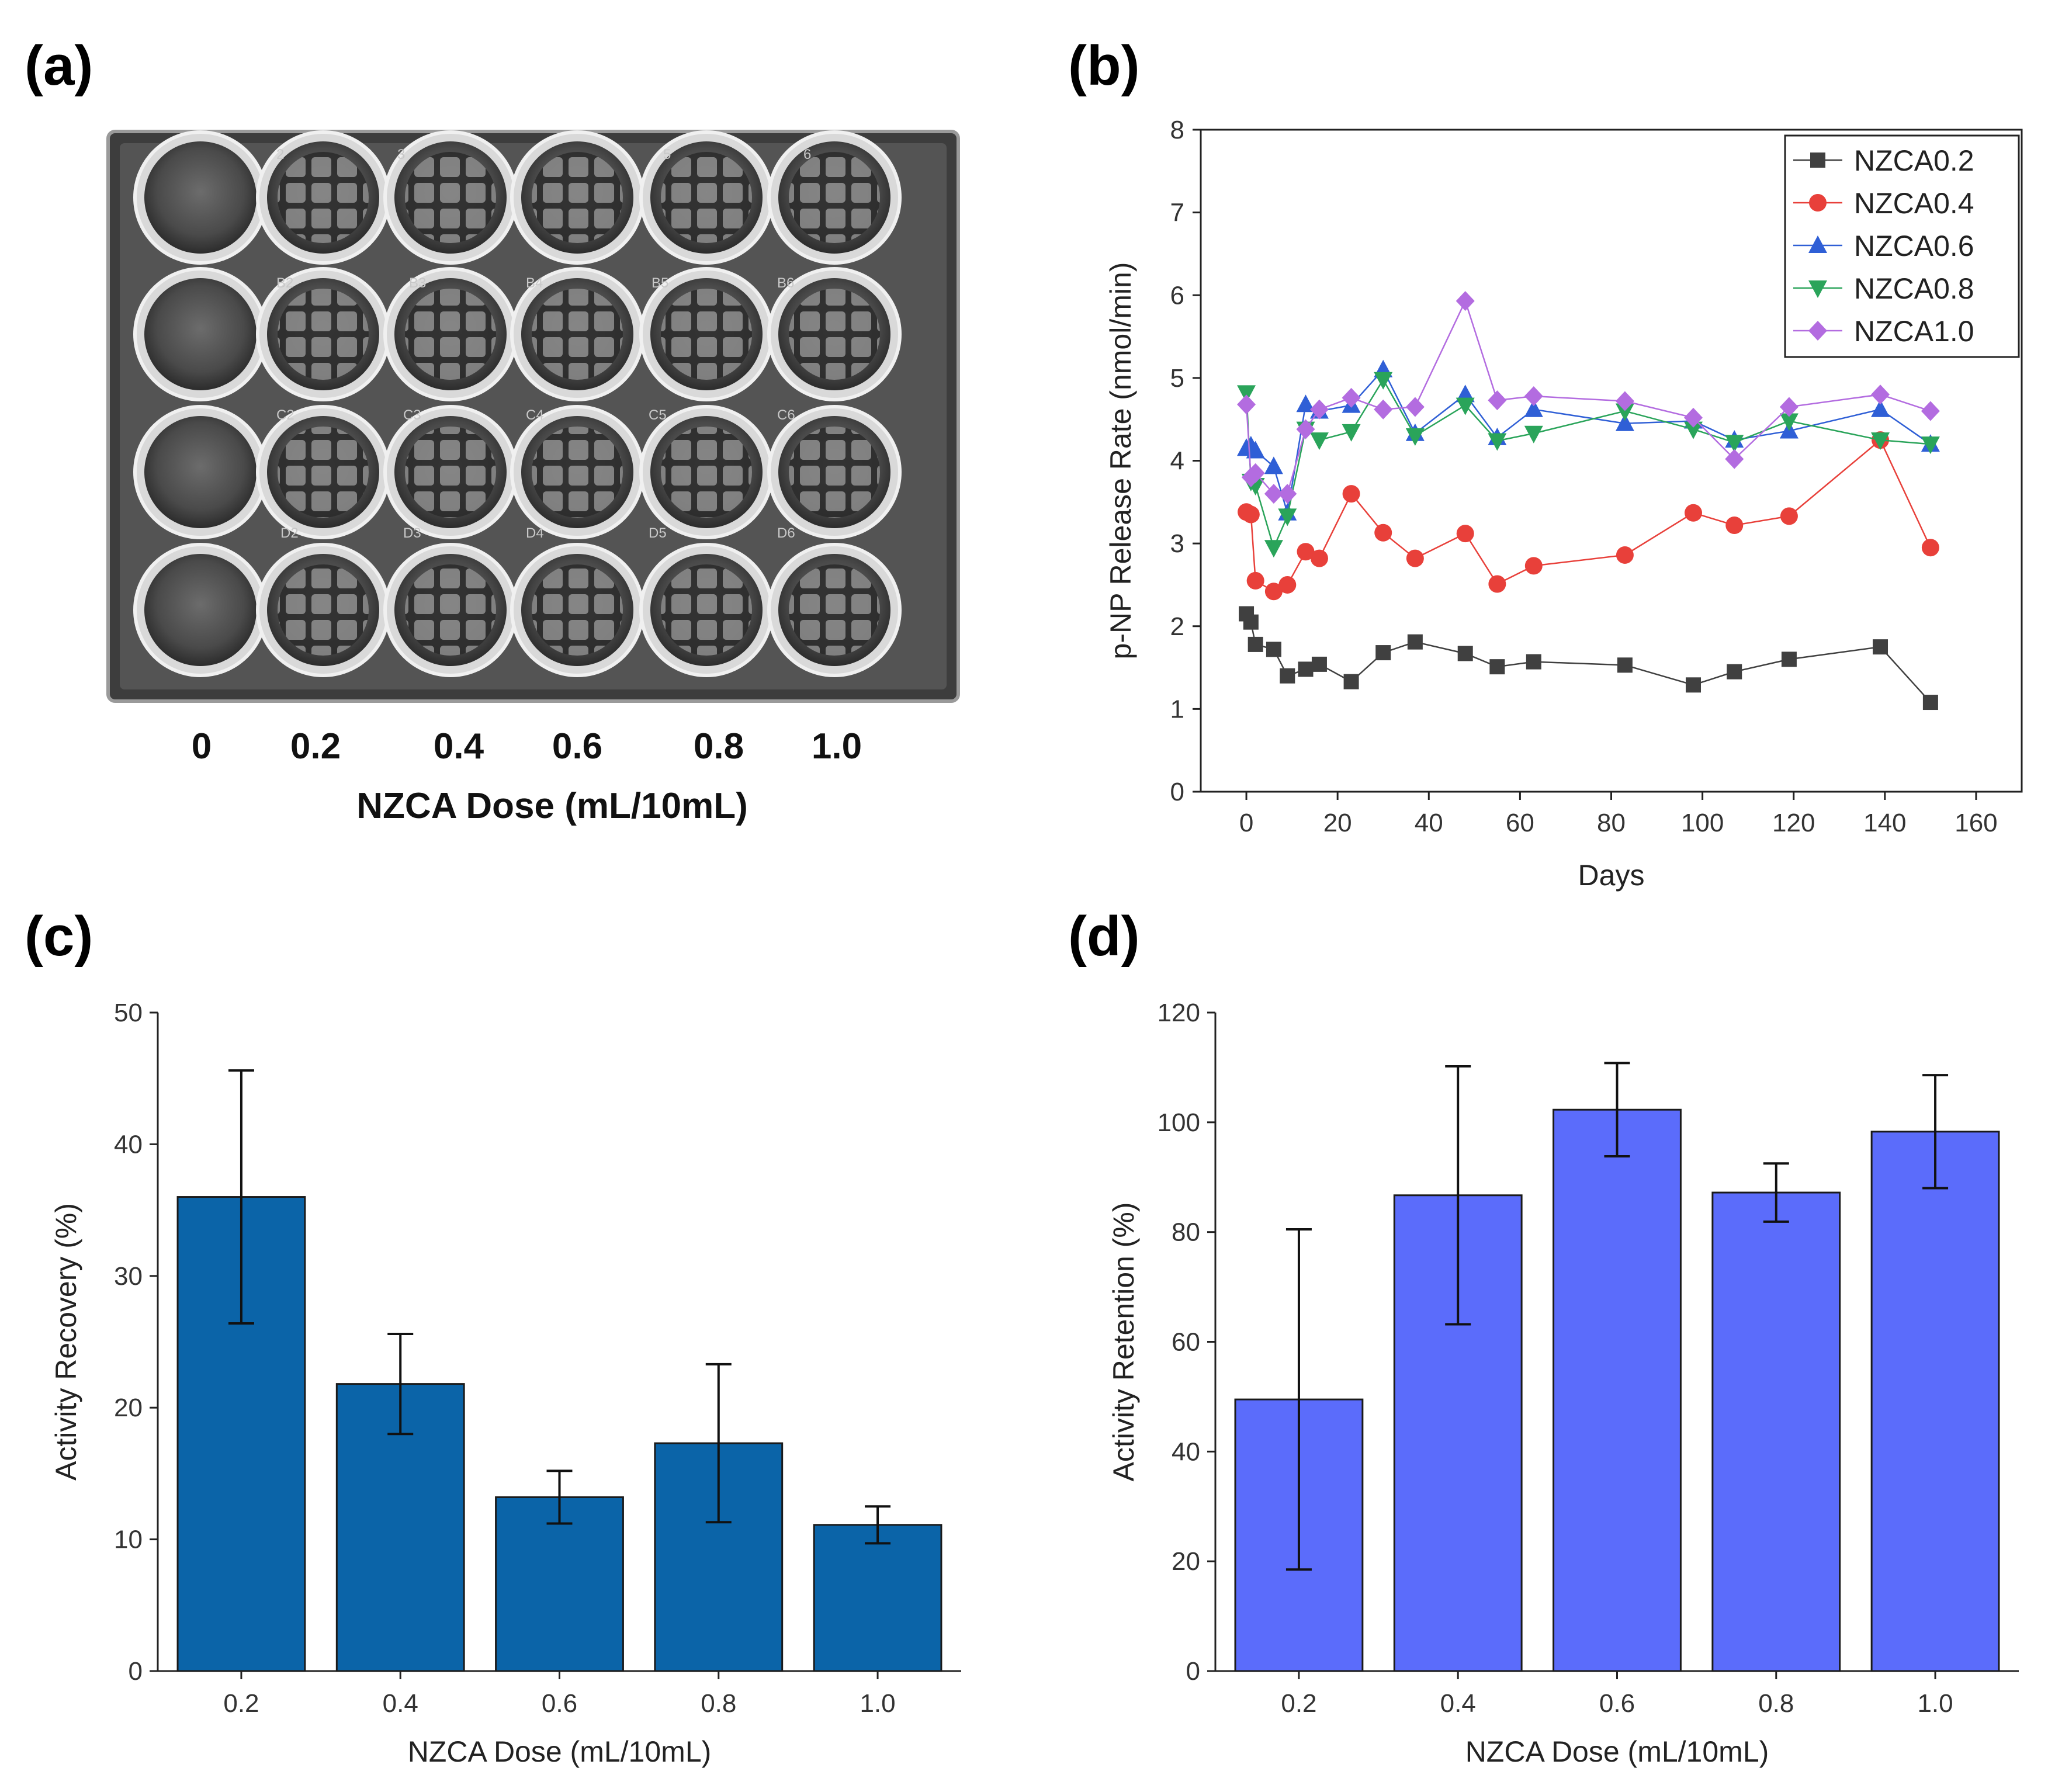  I want to click on y-tick-label: 7, so click(1177, 213).